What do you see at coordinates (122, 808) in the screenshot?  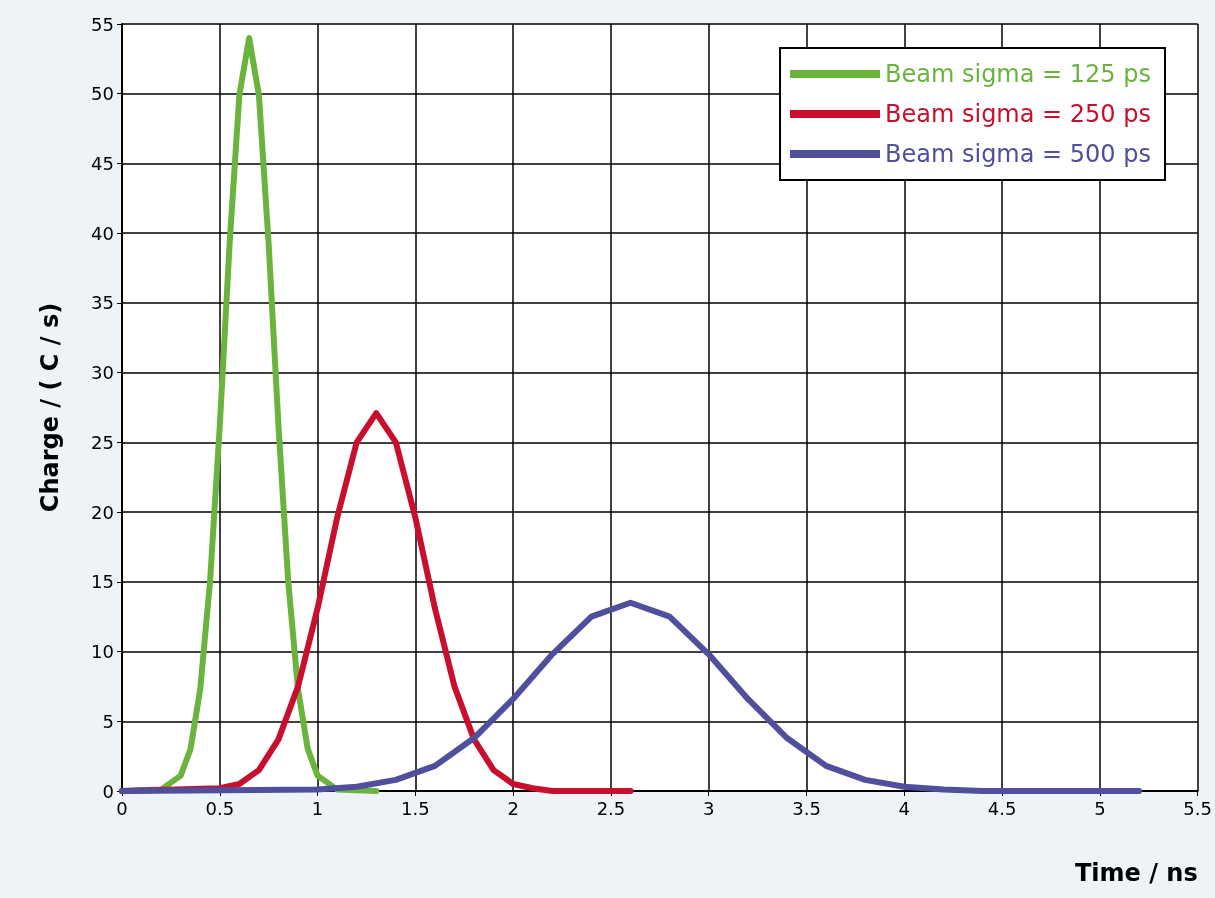 I see `x-tick-label: 0` at bounding box center [122, 808].